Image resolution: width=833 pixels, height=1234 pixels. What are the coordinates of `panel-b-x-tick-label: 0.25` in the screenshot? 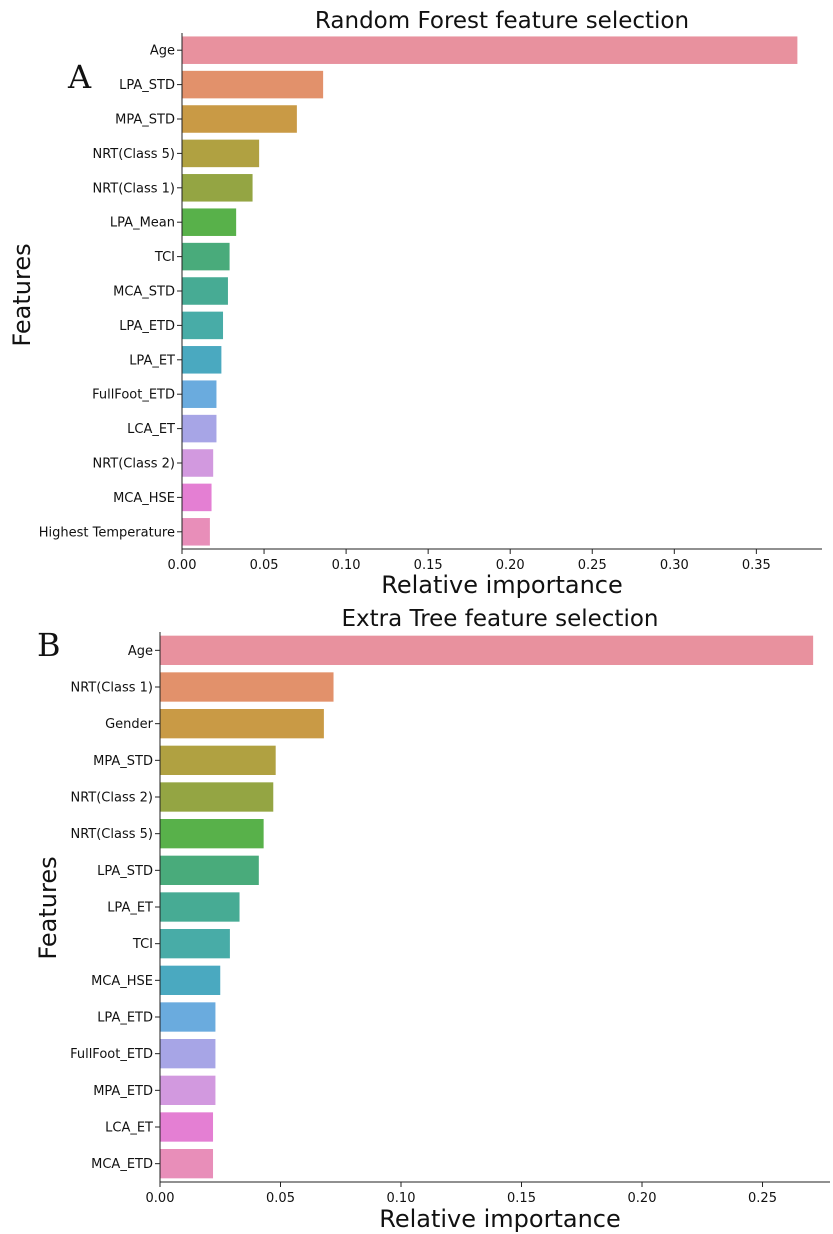 It's located at (762, 1198).